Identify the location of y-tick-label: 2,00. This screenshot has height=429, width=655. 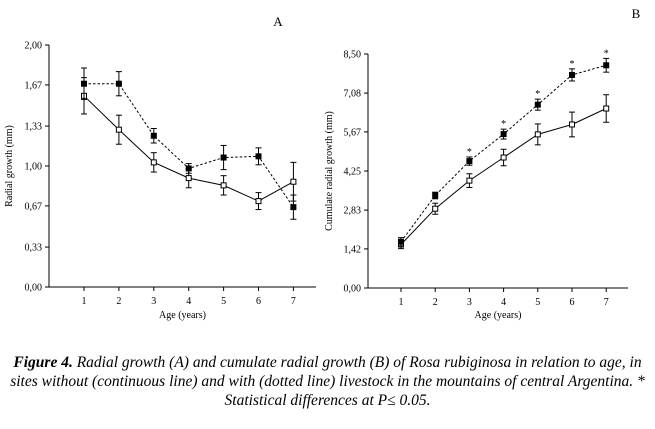
(34, 46).